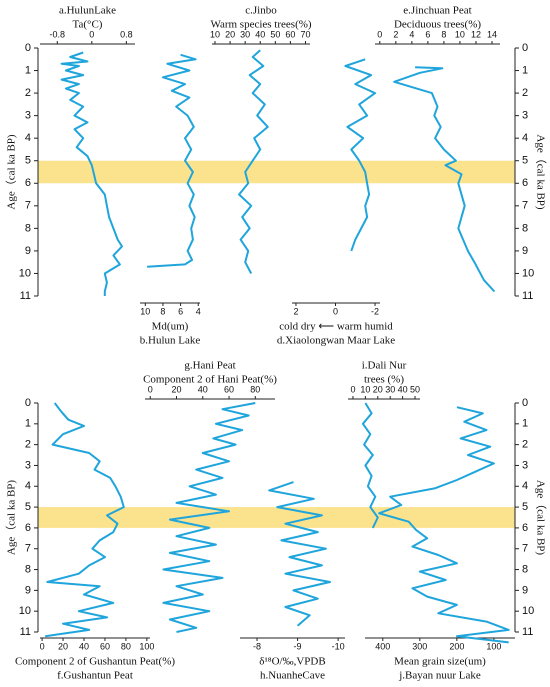  What do you see at coordinates (95, 676) in the screenshot?
I see `series-label: f.Gushantun Peat` at bounding box center [95, 676].